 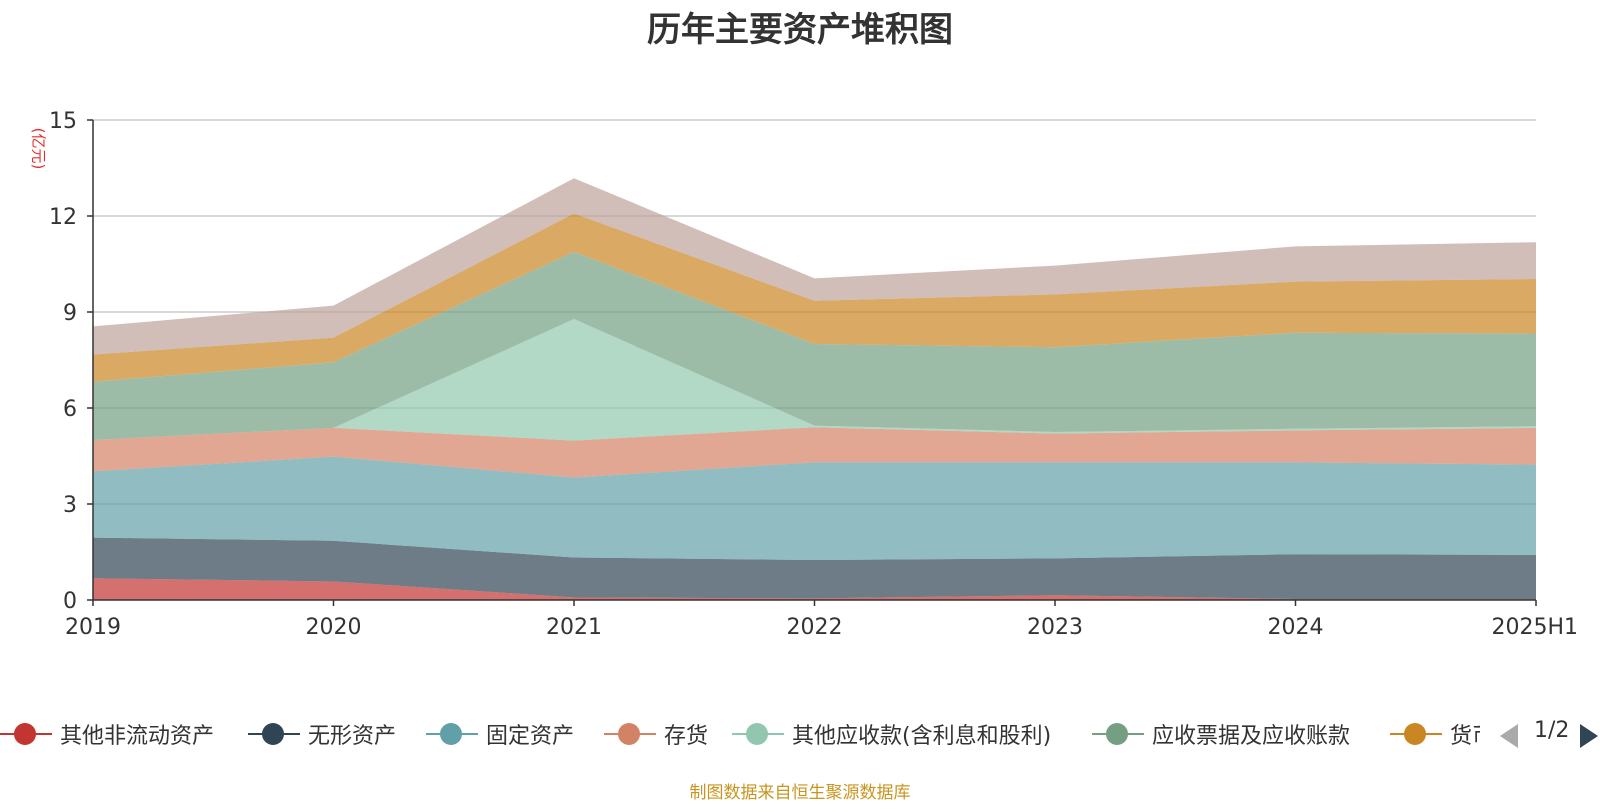 I want to click on legend-item: 其他非流动资产, so click(x=107, y=734).